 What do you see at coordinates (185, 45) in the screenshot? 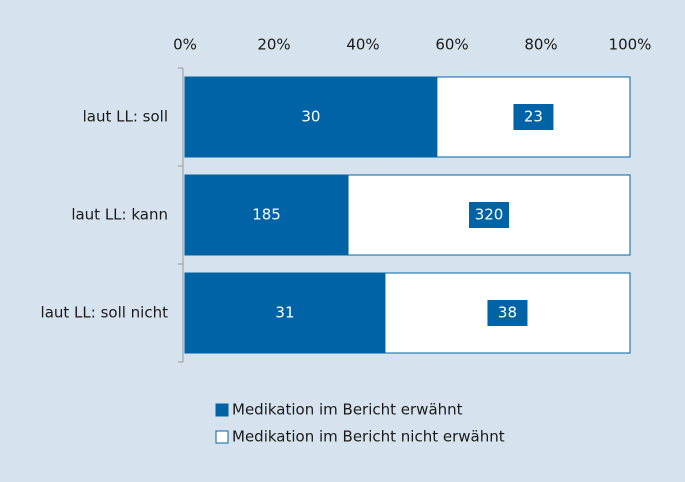
I see `x-tick-label: 0%` at bounding box center [185, 45].